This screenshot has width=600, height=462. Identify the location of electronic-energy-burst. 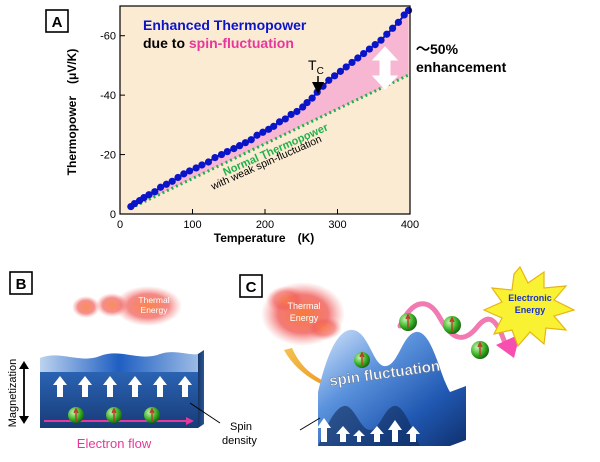
(529, 306).